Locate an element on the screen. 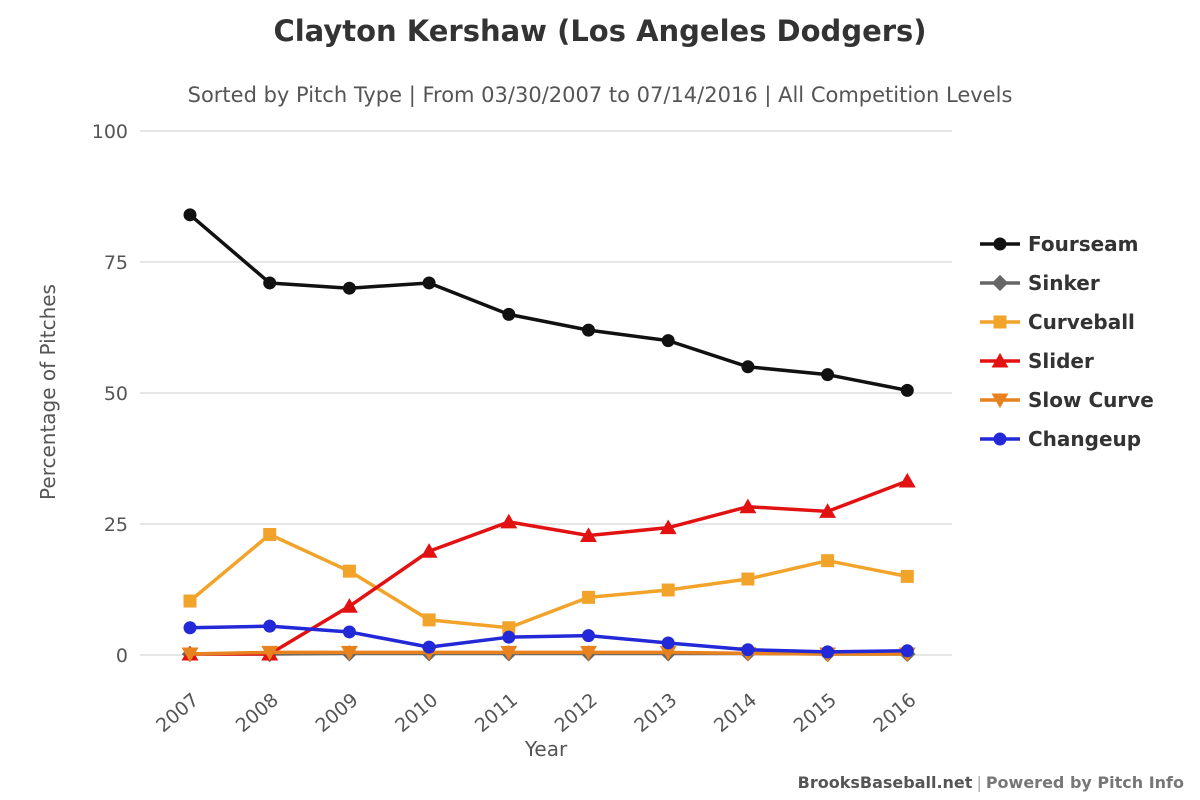 The image size is (1200, 800). square-legend-marker-icon is located at coordinates (1000, 322).